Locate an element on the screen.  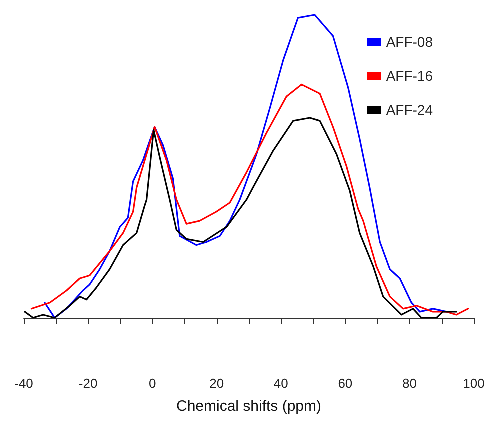
x-tick-label: 0 is located at coordinates (152, 383).